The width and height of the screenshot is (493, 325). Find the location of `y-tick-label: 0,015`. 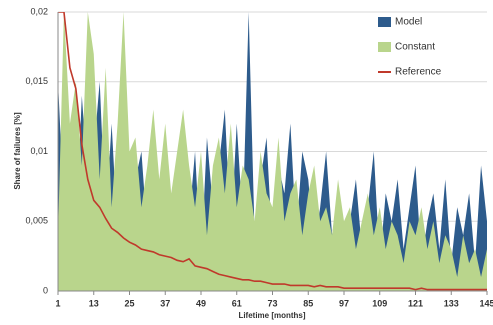

y-tick-label: 0,015 is located at coordinates (36, 81).